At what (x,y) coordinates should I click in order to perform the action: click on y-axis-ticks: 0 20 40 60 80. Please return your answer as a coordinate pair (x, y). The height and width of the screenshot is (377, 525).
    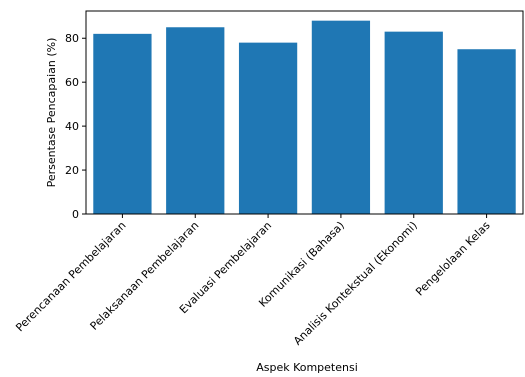
    Looking at the image, I should click on (75, 126).